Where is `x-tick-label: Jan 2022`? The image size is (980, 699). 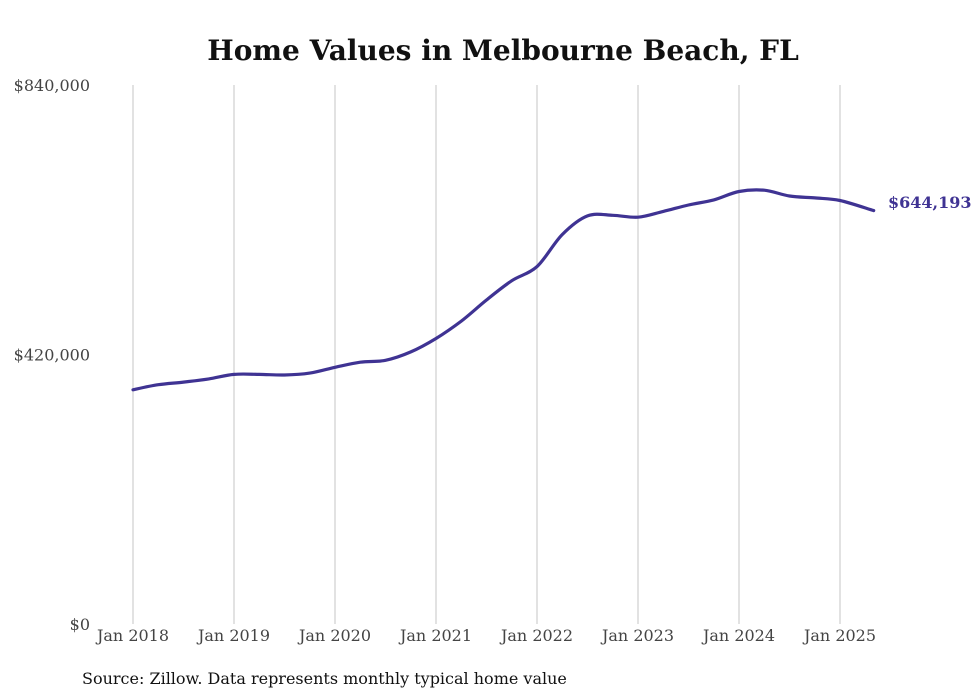 x-tick-label: Jan 2022 is located at coordinates (536, 635).